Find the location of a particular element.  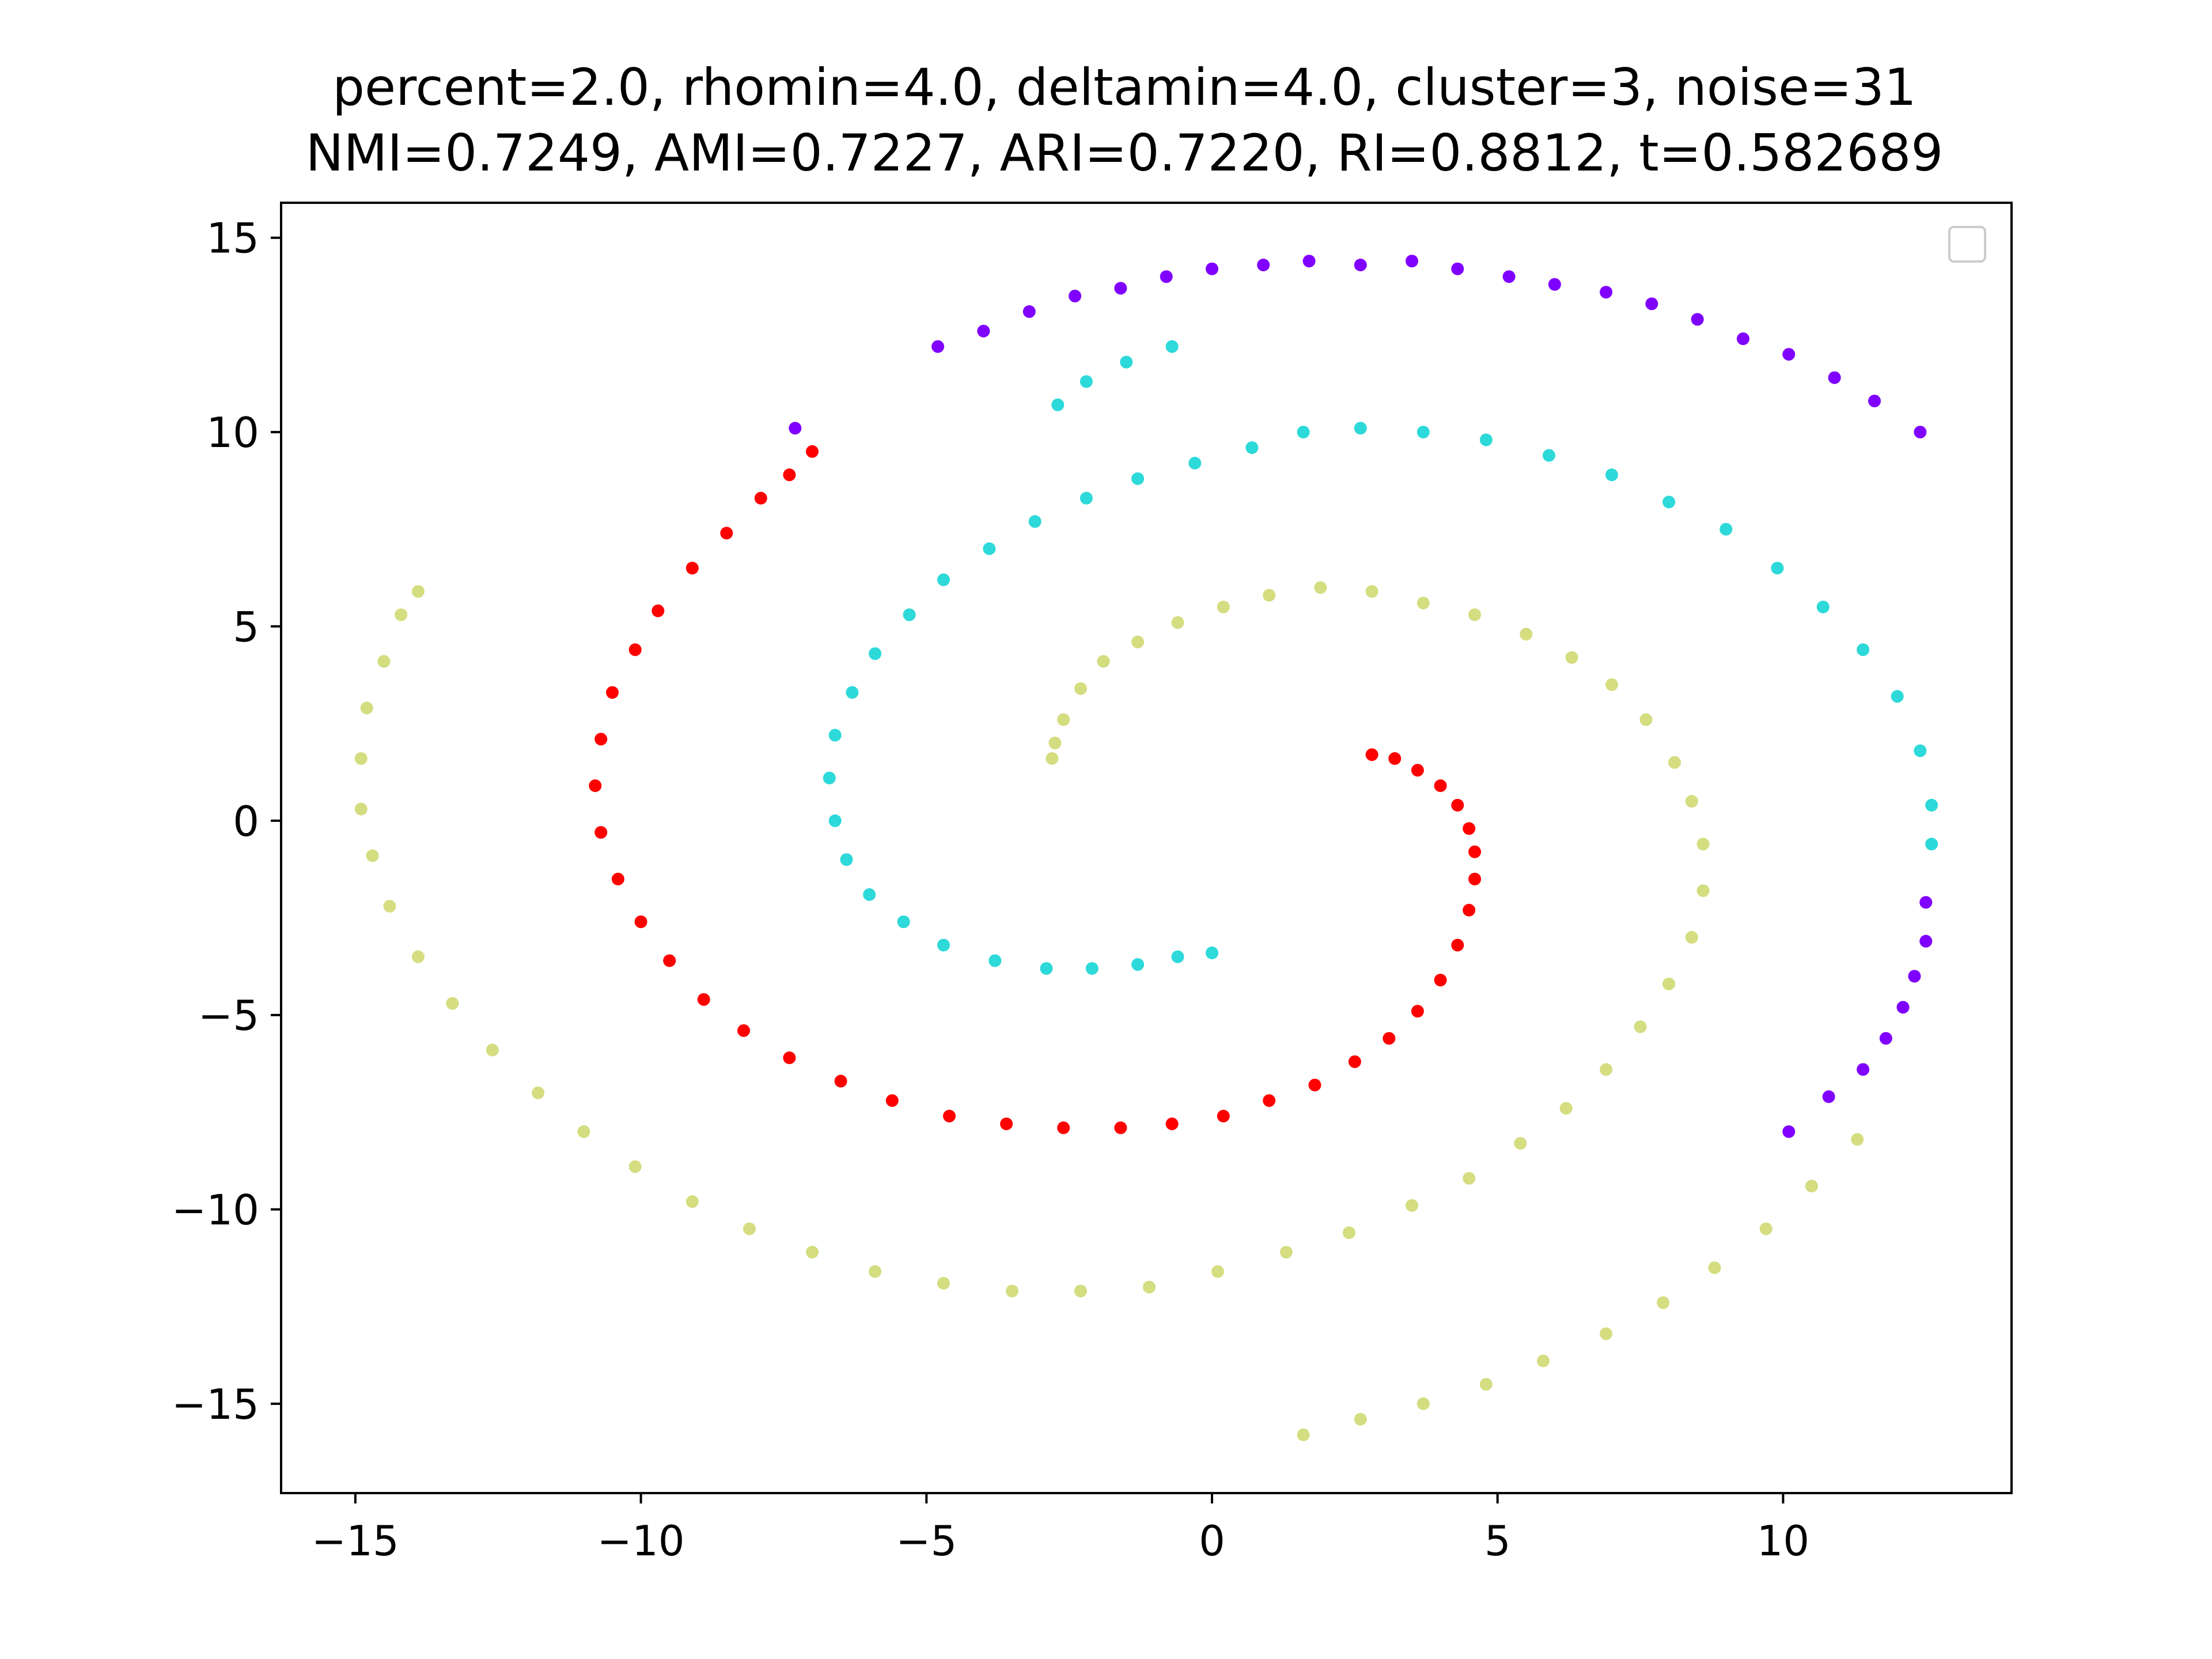

y-tick-label: −15 is located at coordinates (215, 1404).